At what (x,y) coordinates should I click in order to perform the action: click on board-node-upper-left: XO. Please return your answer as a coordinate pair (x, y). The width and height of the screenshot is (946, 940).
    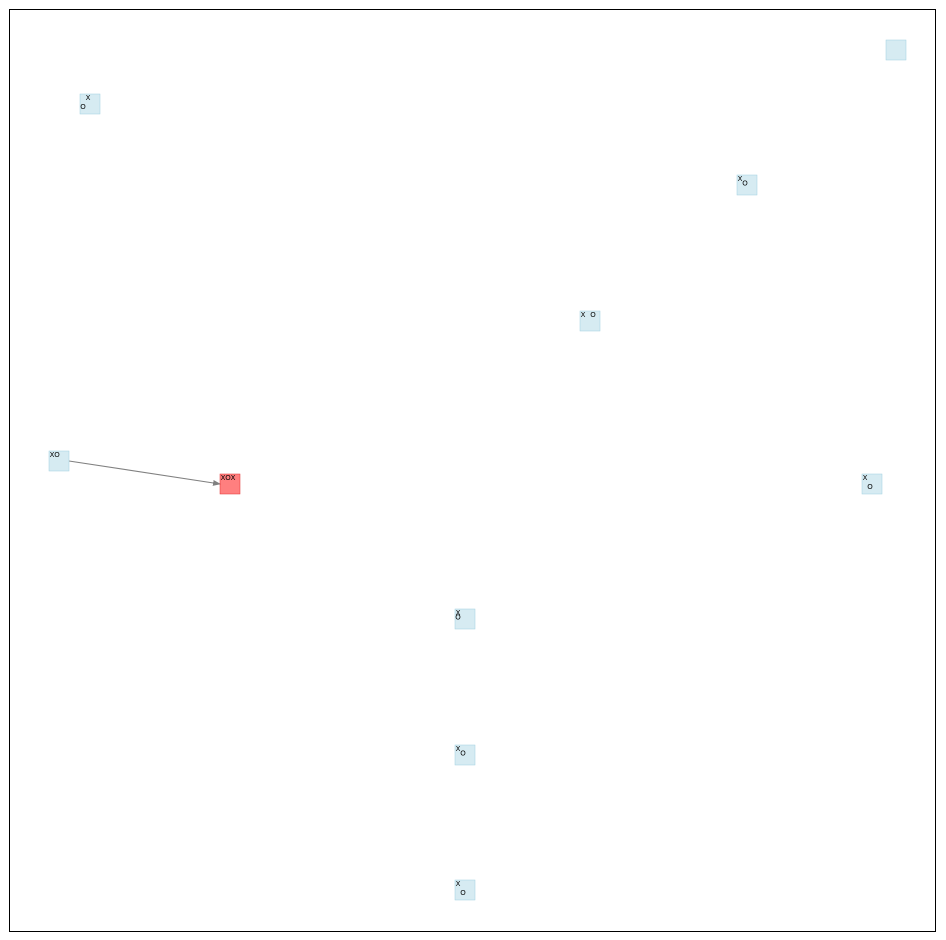
    Looking at the image, I should click on (90, 104).